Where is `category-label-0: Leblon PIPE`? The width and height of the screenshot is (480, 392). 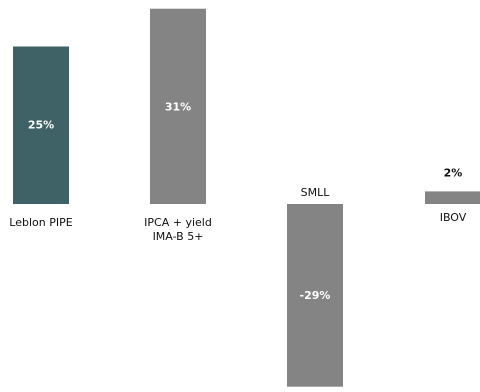 category-label-0: Leblon PIPE is located at coordinates (40, 222).